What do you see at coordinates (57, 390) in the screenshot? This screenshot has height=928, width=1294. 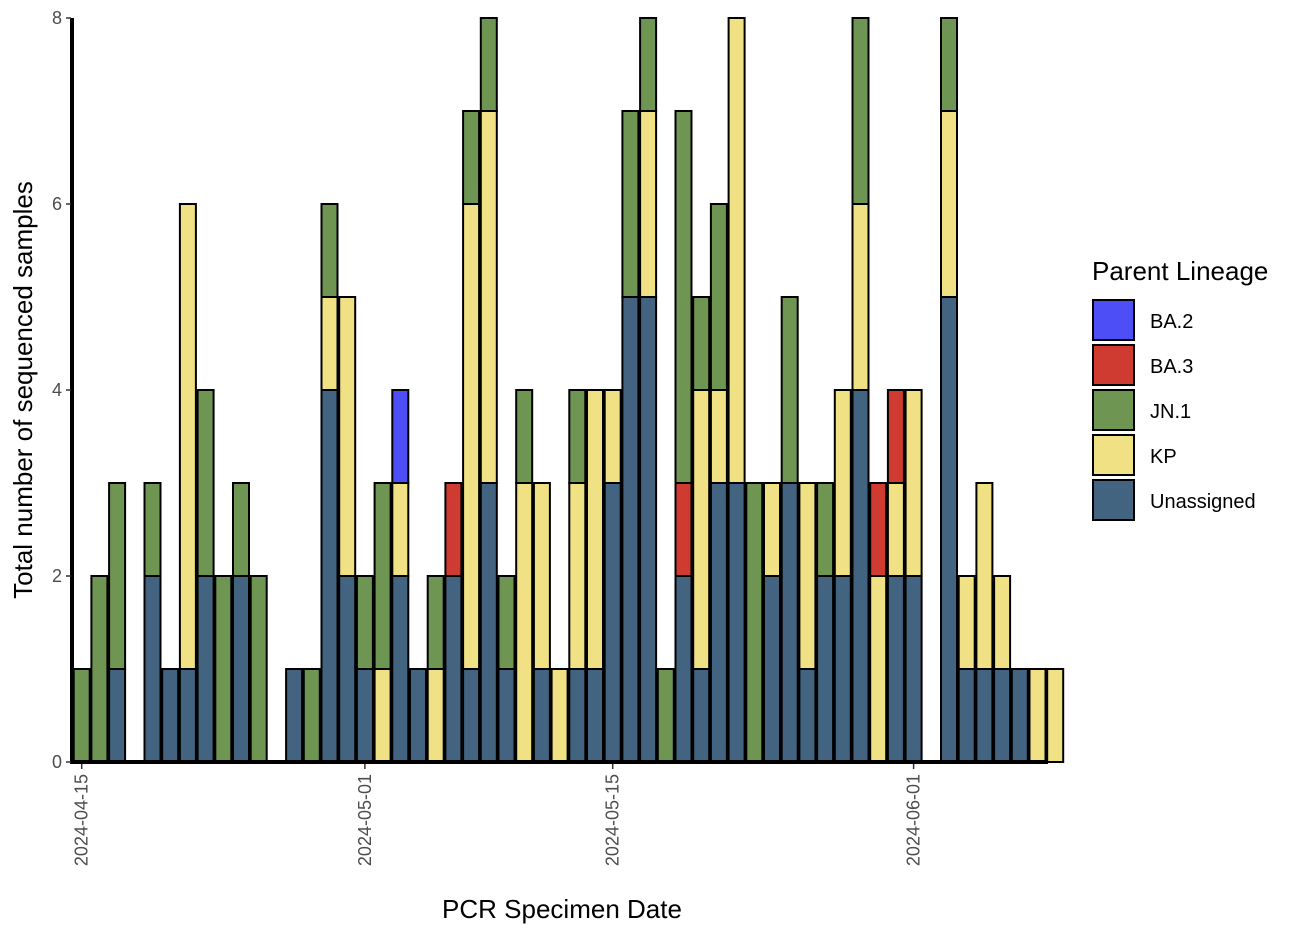 I see `y-tick-label: 4` at bounding box center [57, 390].